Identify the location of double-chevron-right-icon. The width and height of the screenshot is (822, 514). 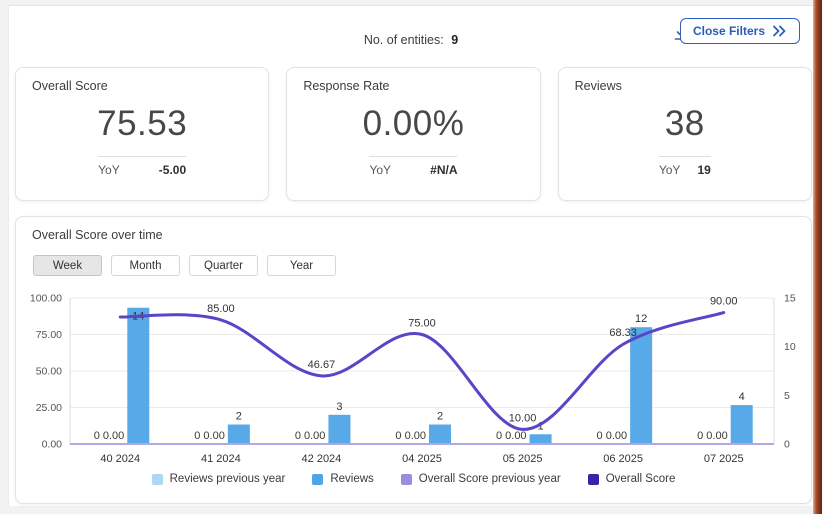
(779, 31).